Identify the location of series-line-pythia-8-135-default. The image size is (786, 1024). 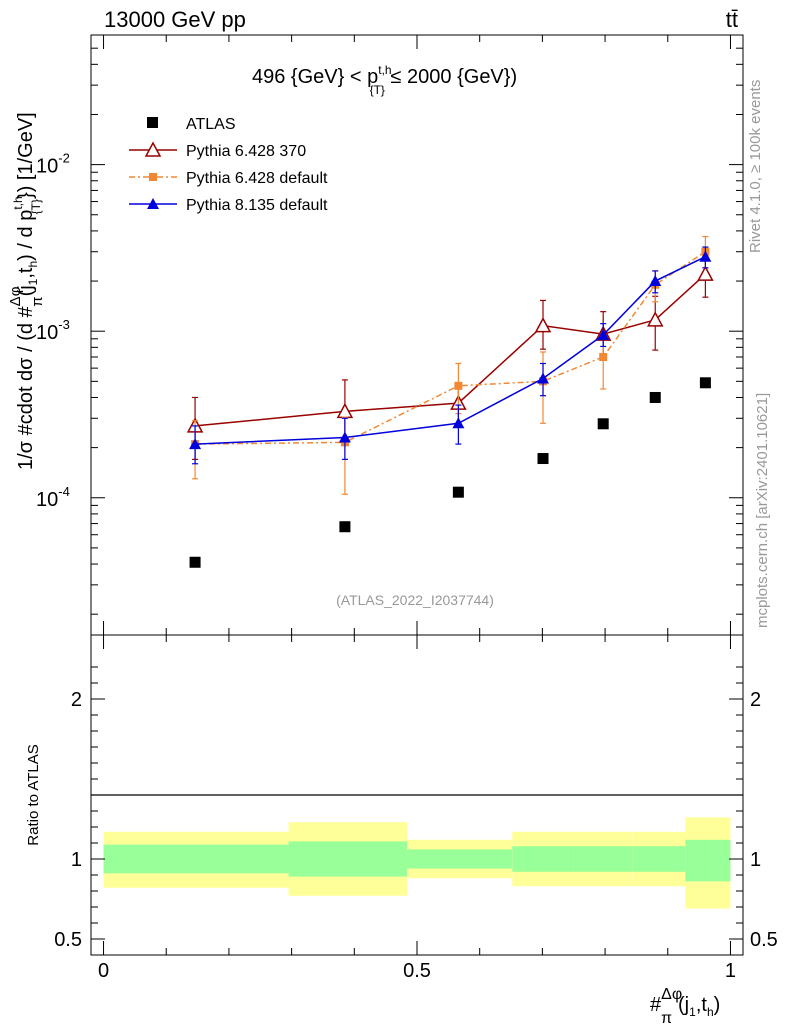
(450, 350).